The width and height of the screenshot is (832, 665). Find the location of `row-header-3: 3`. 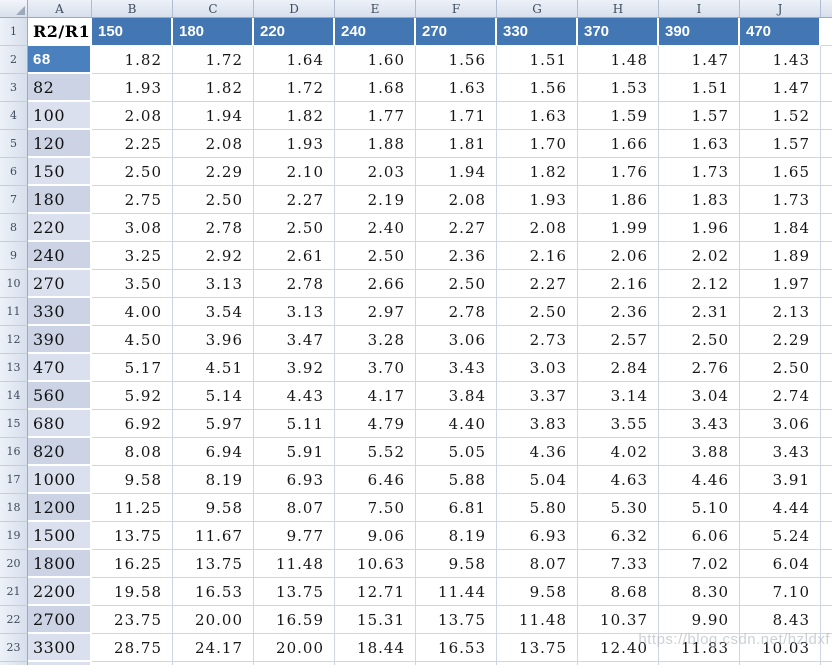

row-header-3: 3 is located at coordinates (14, 88).